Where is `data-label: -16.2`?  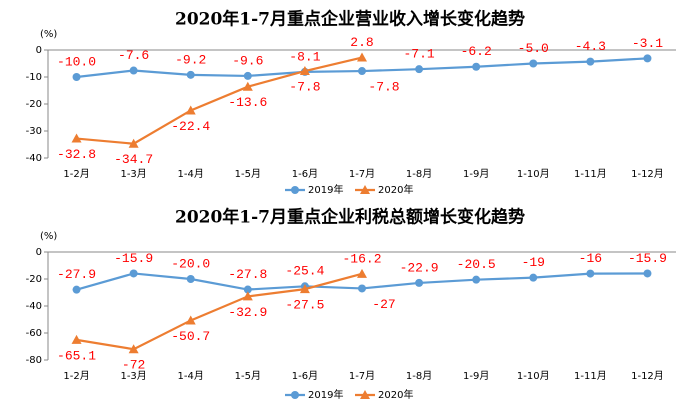
data-label: -16.2 is located at coordinates (361, 258).